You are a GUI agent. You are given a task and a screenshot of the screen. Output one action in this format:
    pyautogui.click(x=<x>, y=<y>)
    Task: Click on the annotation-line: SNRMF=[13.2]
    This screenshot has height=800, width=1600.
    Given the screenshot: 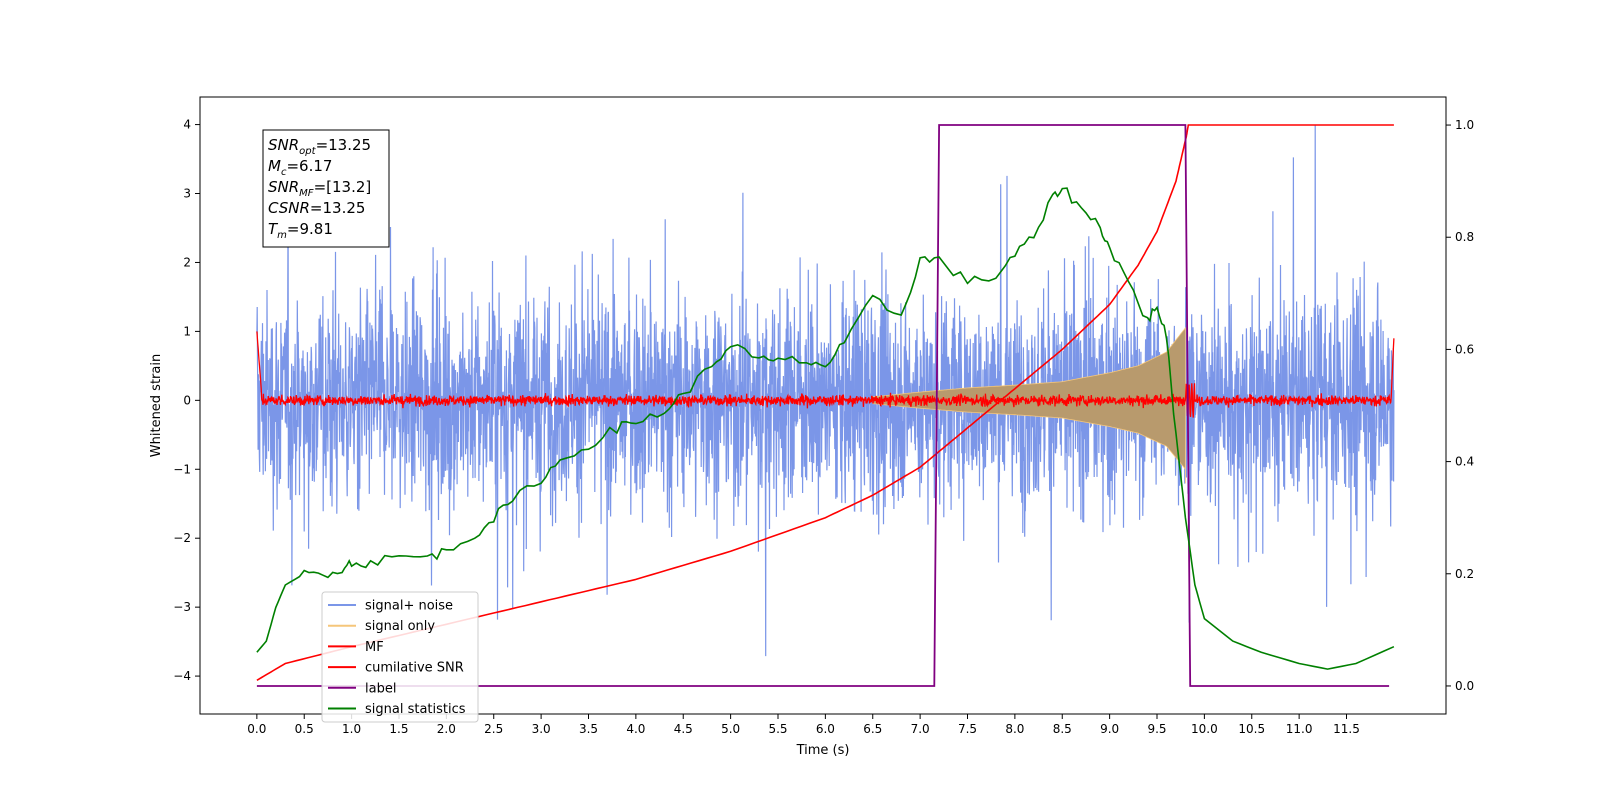 What is the action you would take?
    pyautogui.click(x=319, y=188)
    